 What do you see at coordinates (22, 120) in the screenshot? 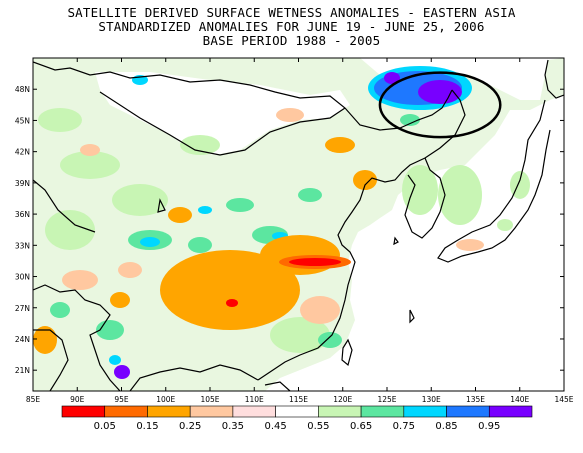
I see `lat-tick-label: 45N` at bounding box center [22, 120].